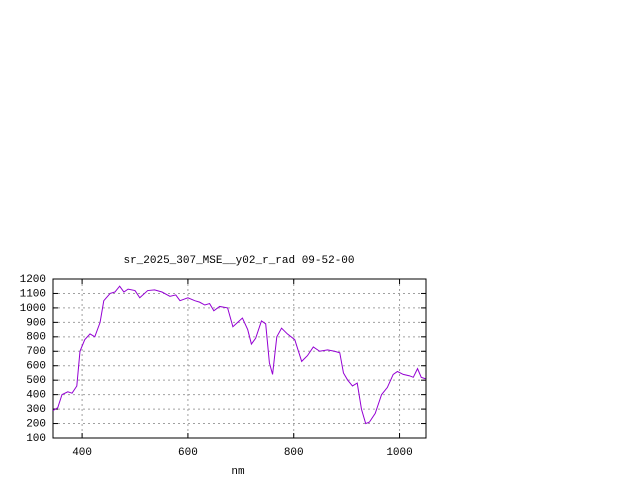 Image resolution: width=640 pixels, height=480 pixels. Describe the element at coordinates (36, 323) in the screenshot. I see `y-tick-label: 900` at that location.